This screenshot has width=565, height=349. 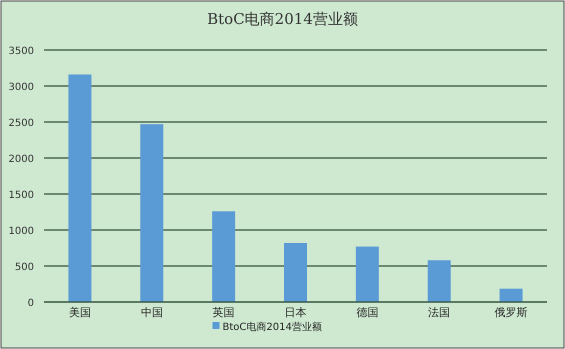 I want to click on y-tick-label: 1000, so click(x=21, y=231).